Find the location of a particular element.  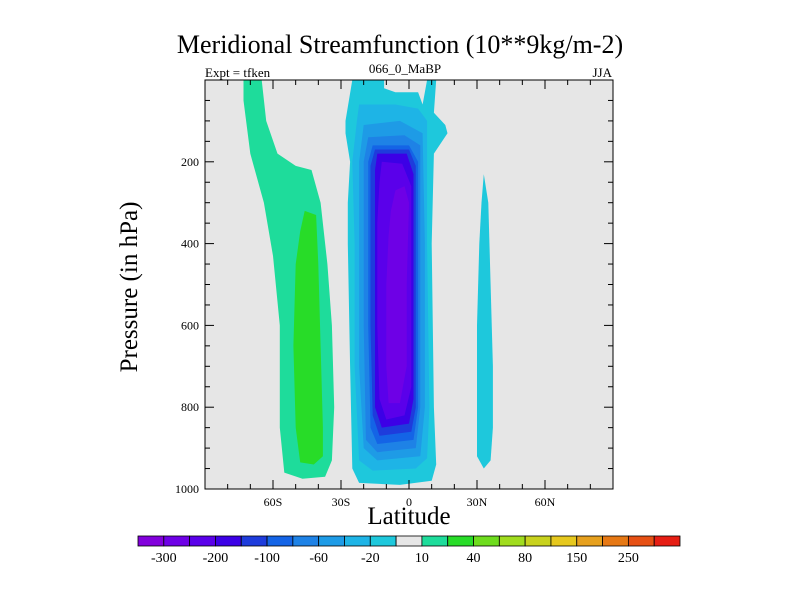

x-axis-label: Latitude is located at coordinates (409, 516).